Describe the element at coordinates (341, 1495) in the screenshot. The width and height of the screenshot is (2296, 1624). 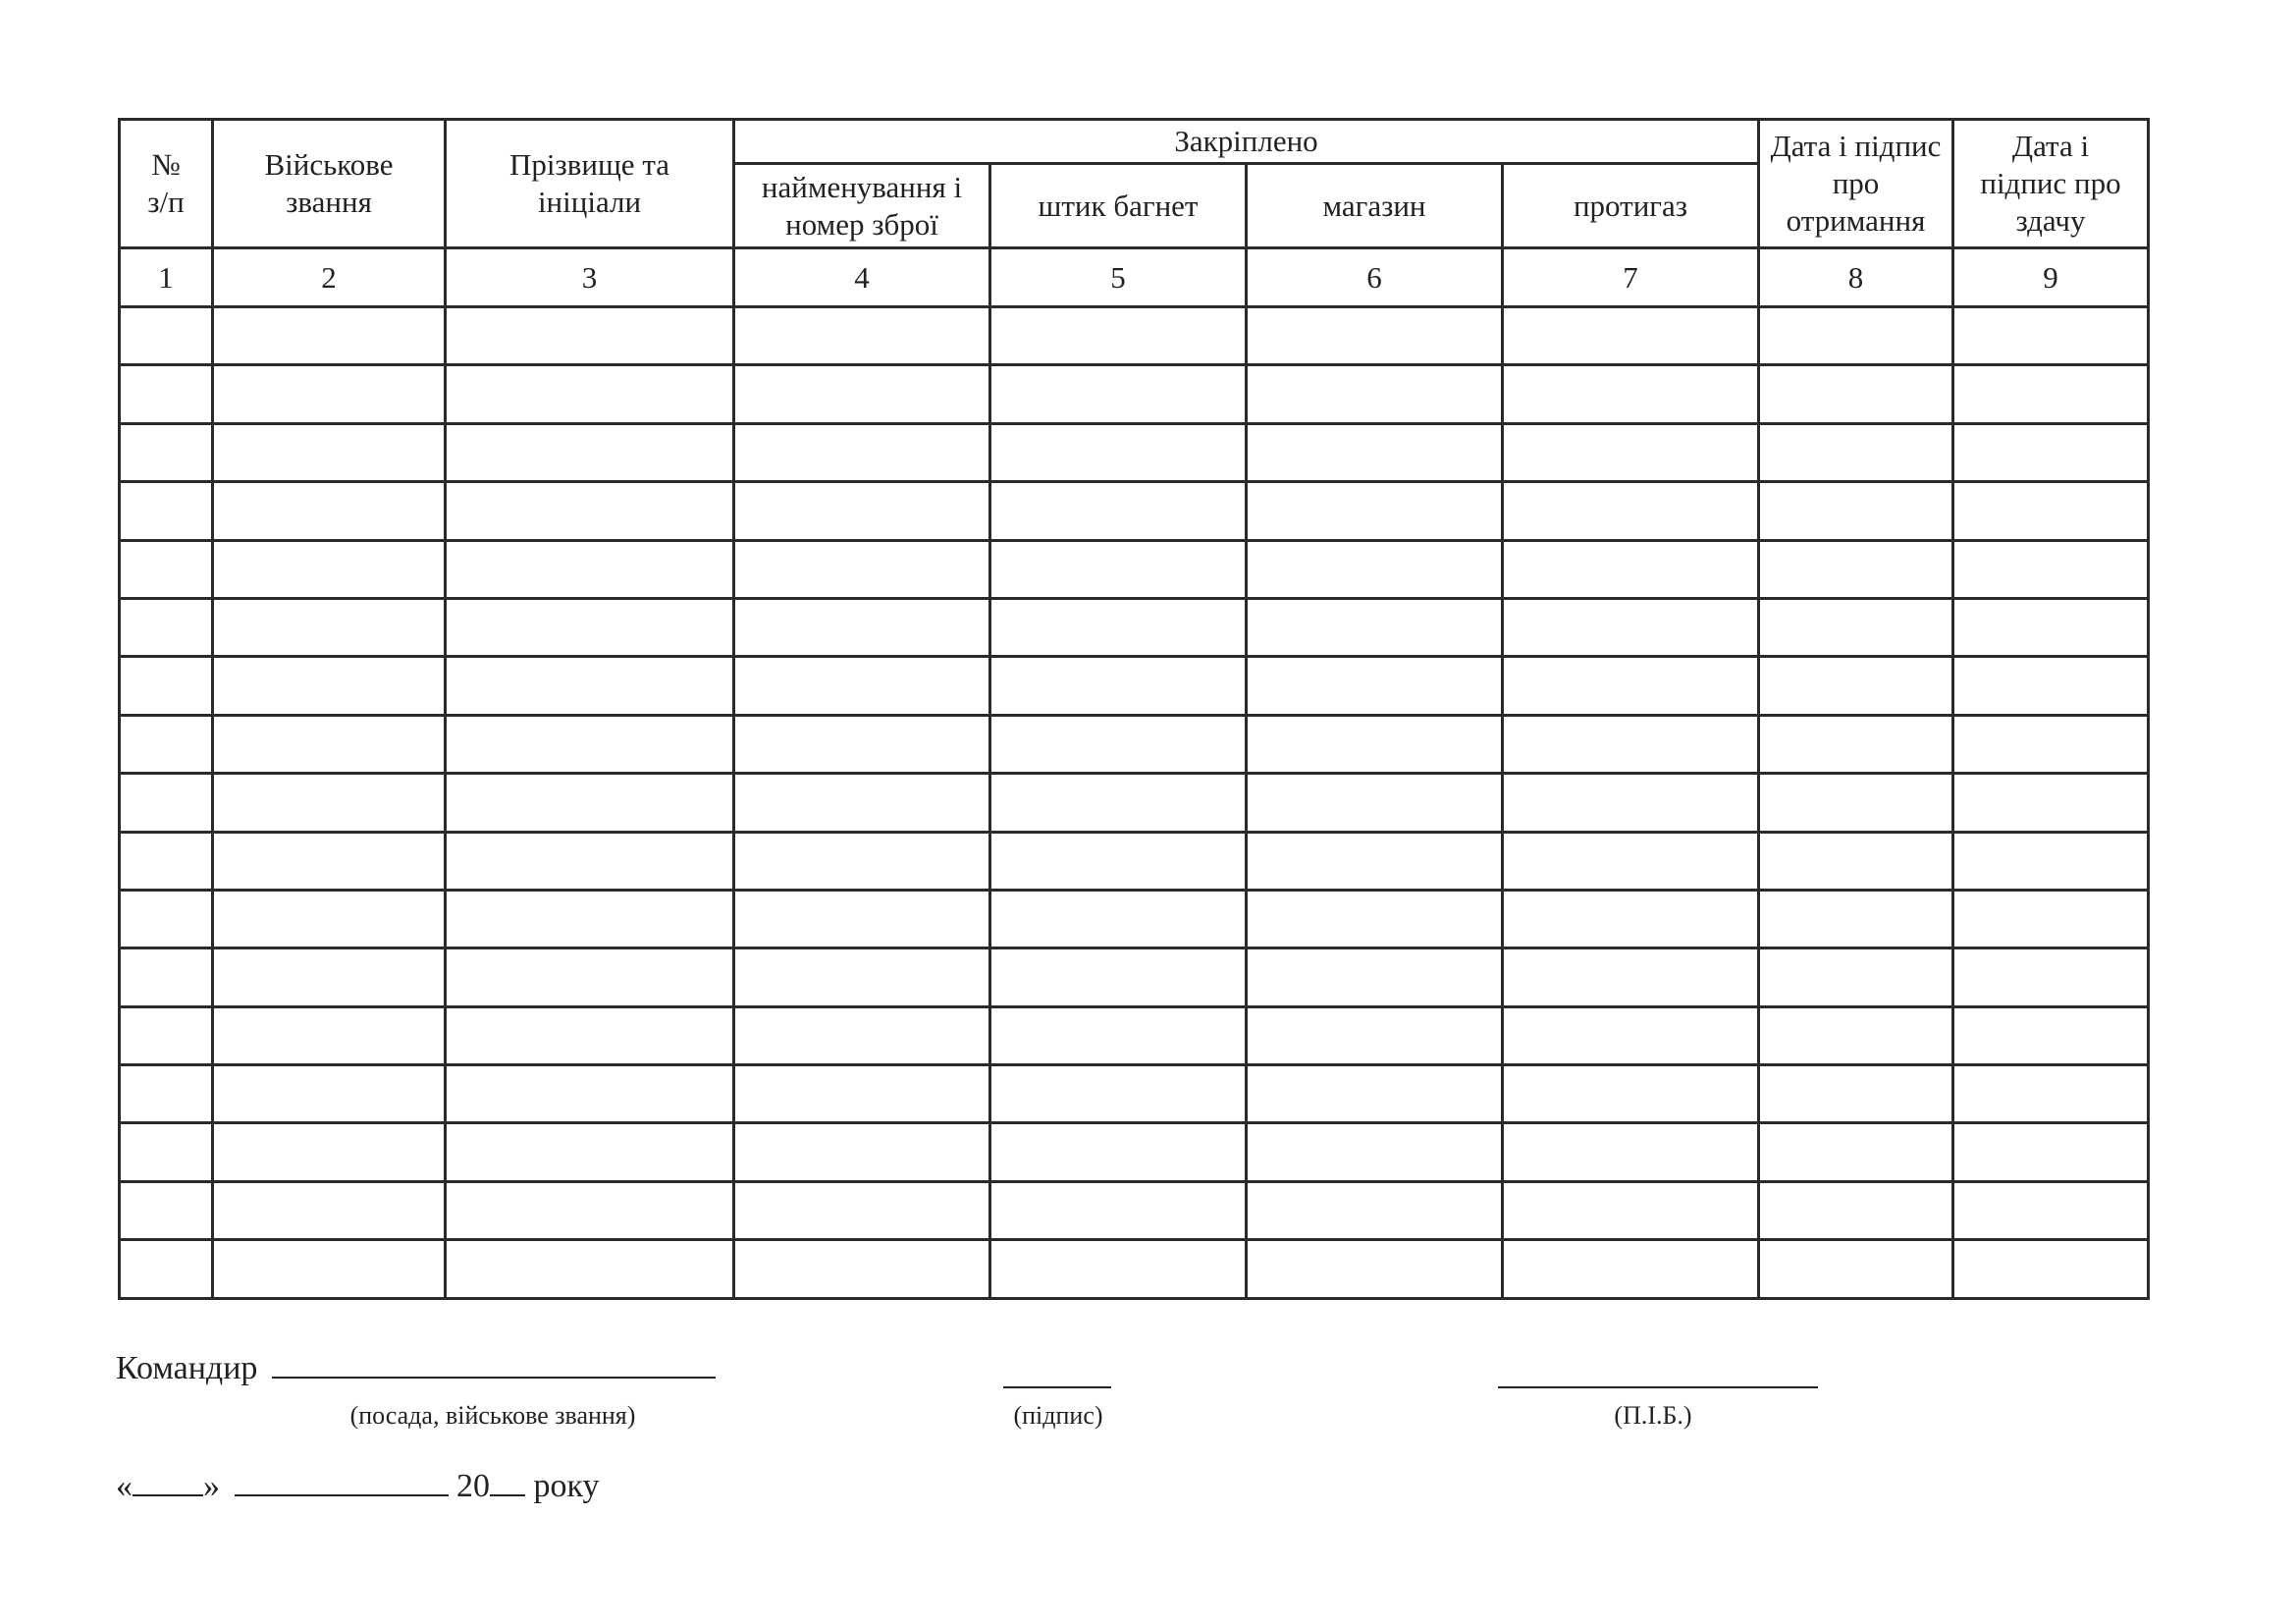
I see `month-blank` at that location.